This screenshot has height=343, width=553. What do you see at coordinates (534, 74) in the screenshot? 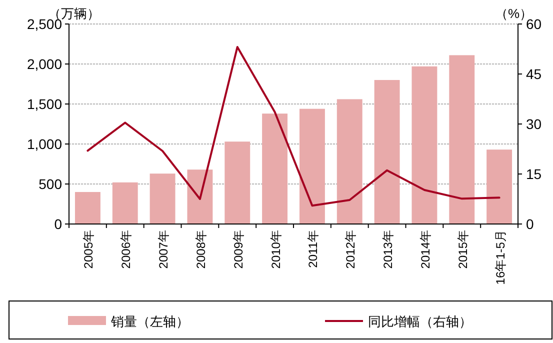
I see `y2-tick-label: 45` at bounding box center [534, 74].